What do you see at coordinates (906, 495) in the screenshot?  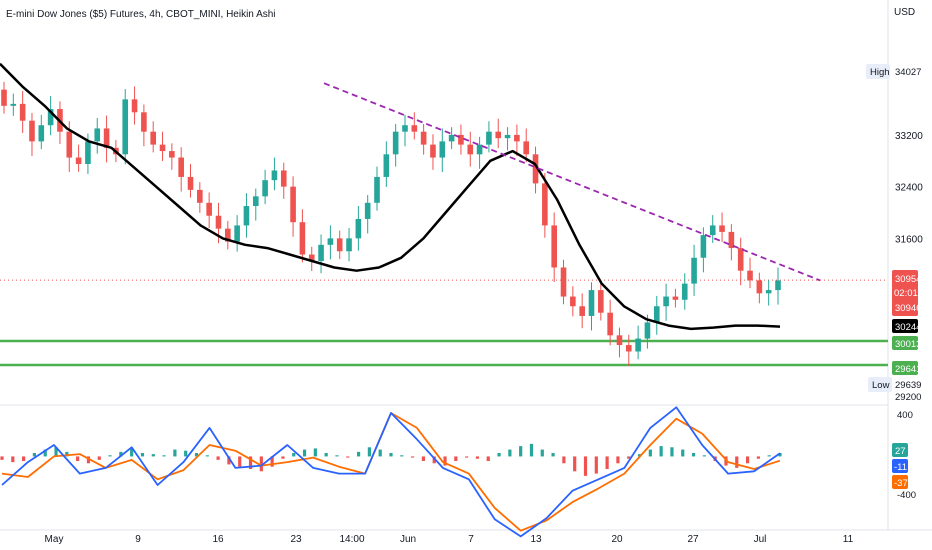 I see `macd-axis-bottom: -400` at bounding box center [906, 495].